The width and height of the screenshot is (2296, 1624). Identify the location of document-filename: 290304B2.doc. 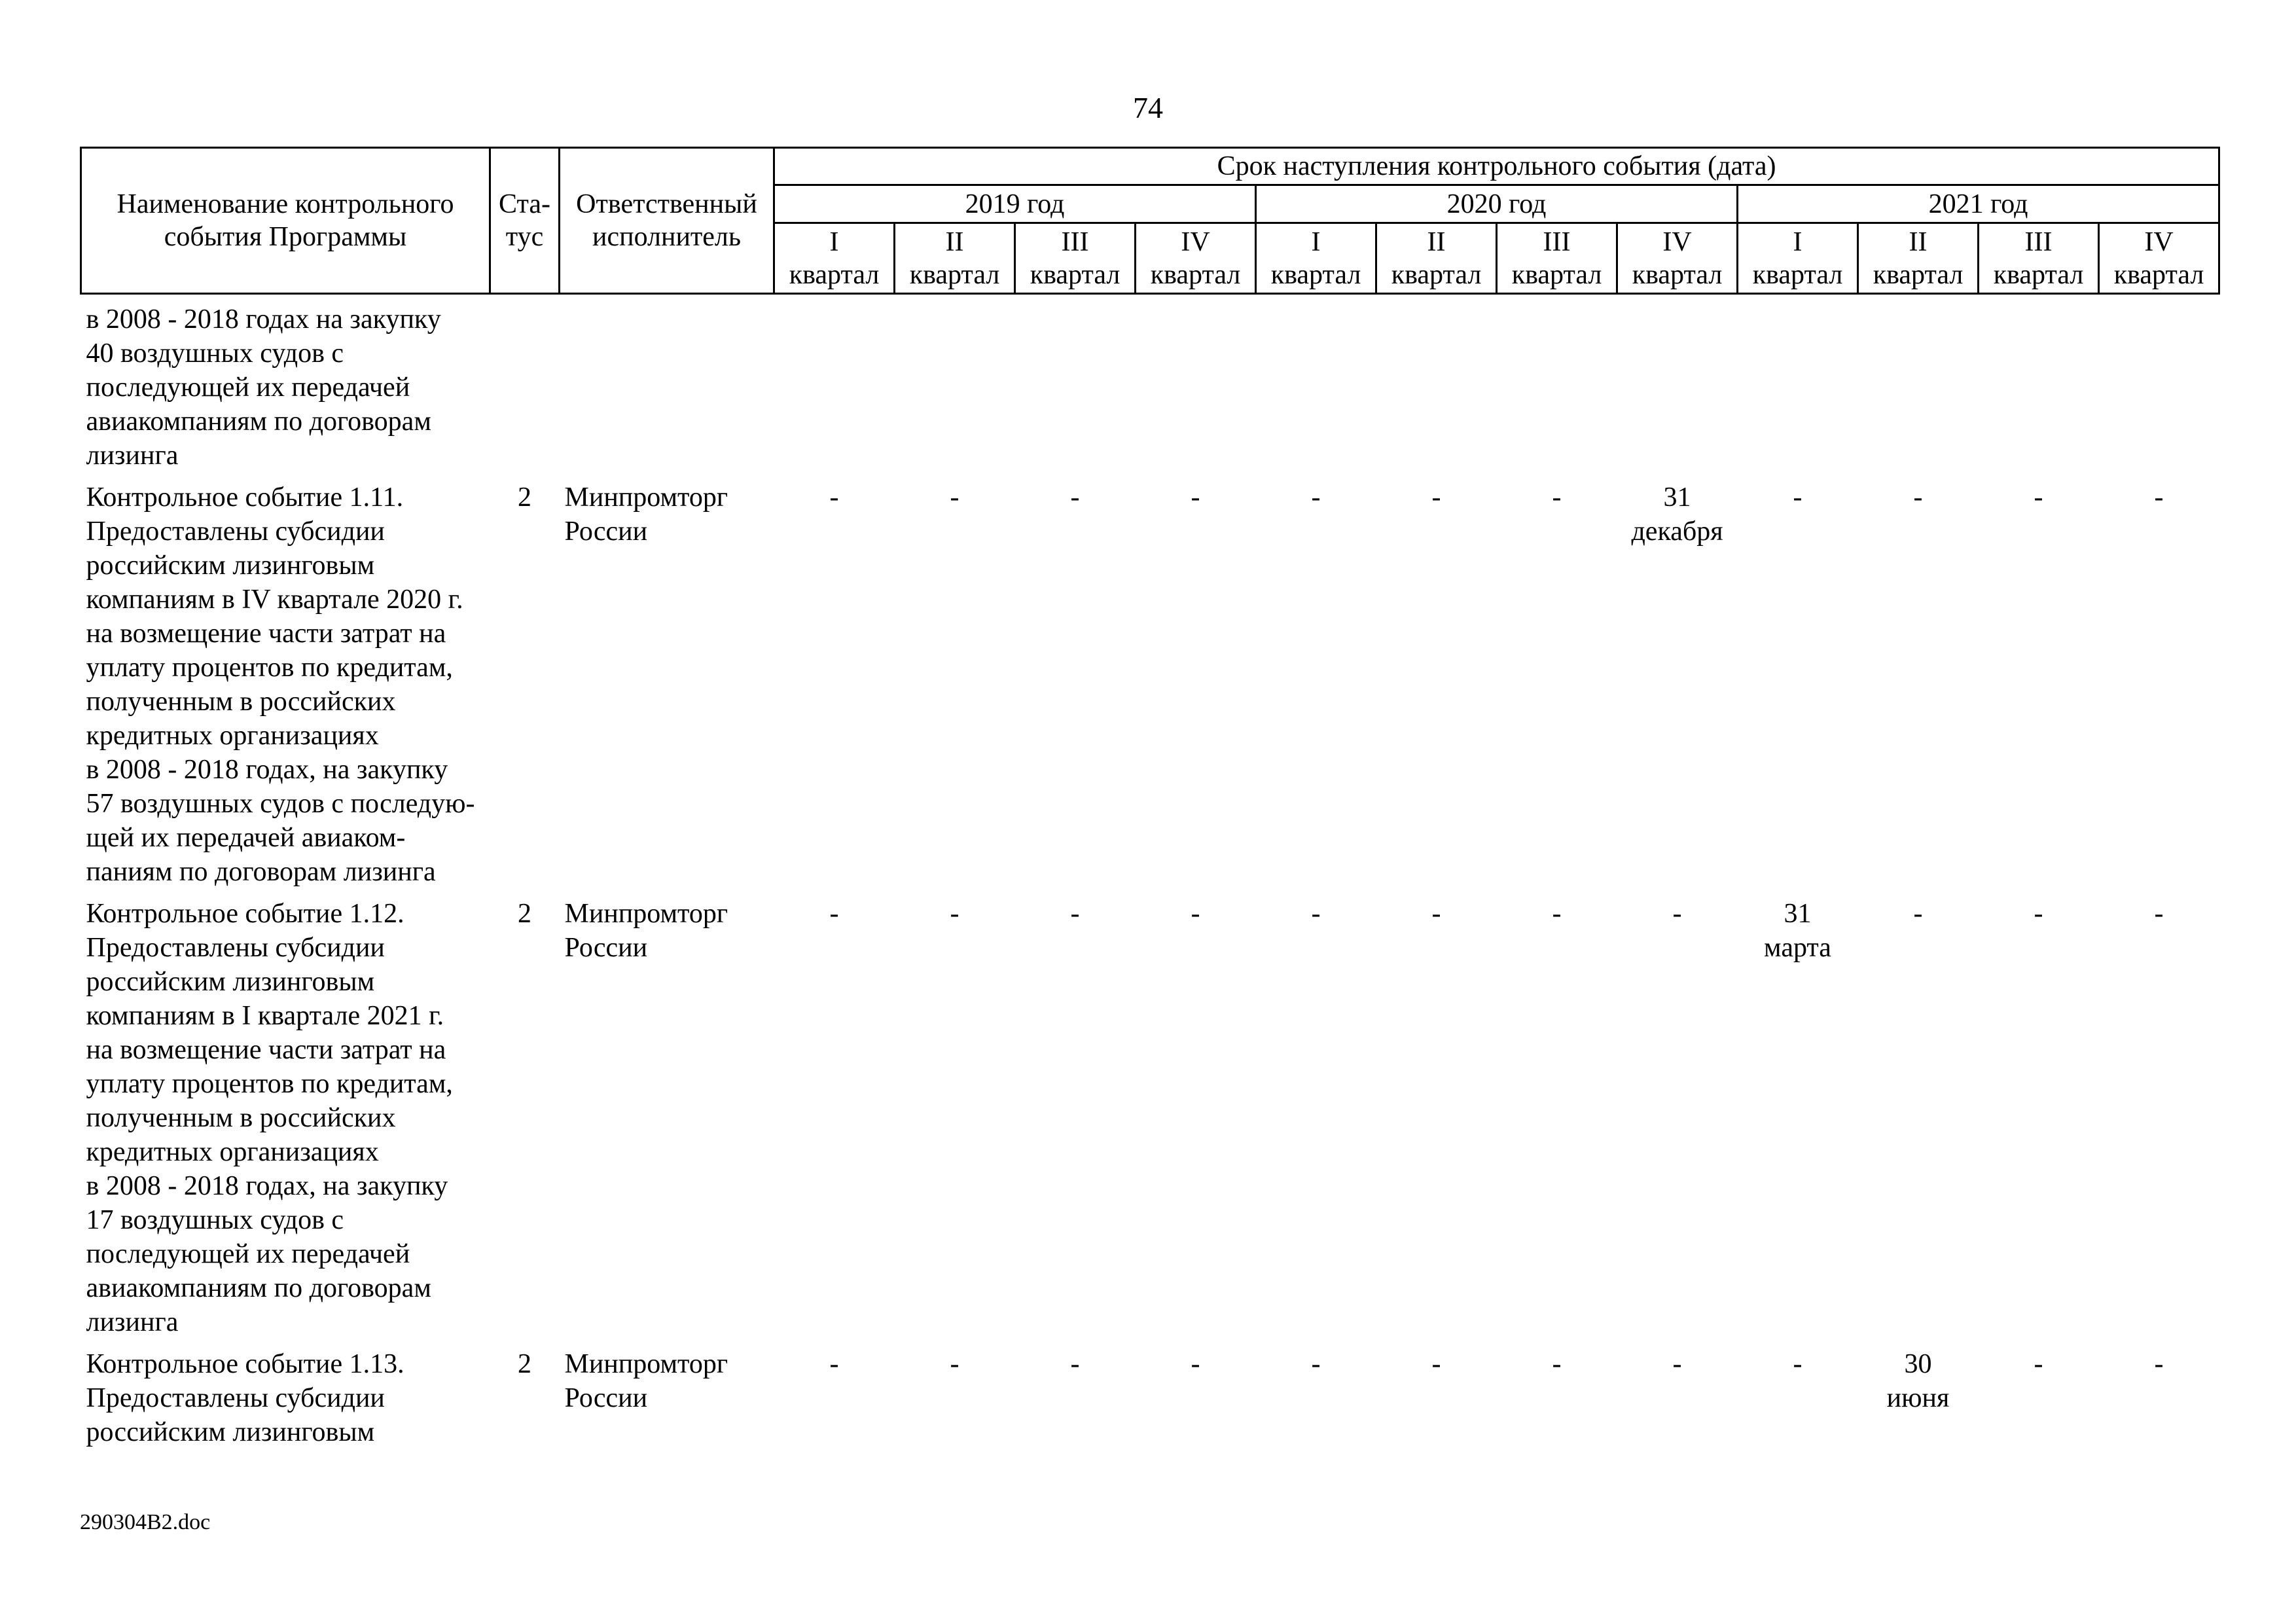
(145, 1522).